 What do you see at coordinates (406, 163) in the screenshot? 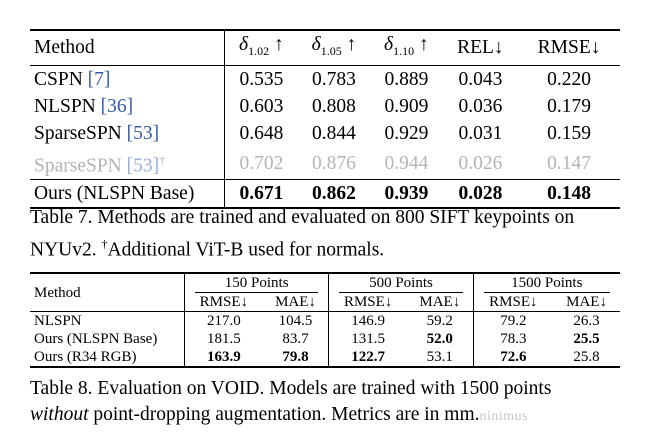
I see `value-cell: 0.944` at bounding box center [406, 163].